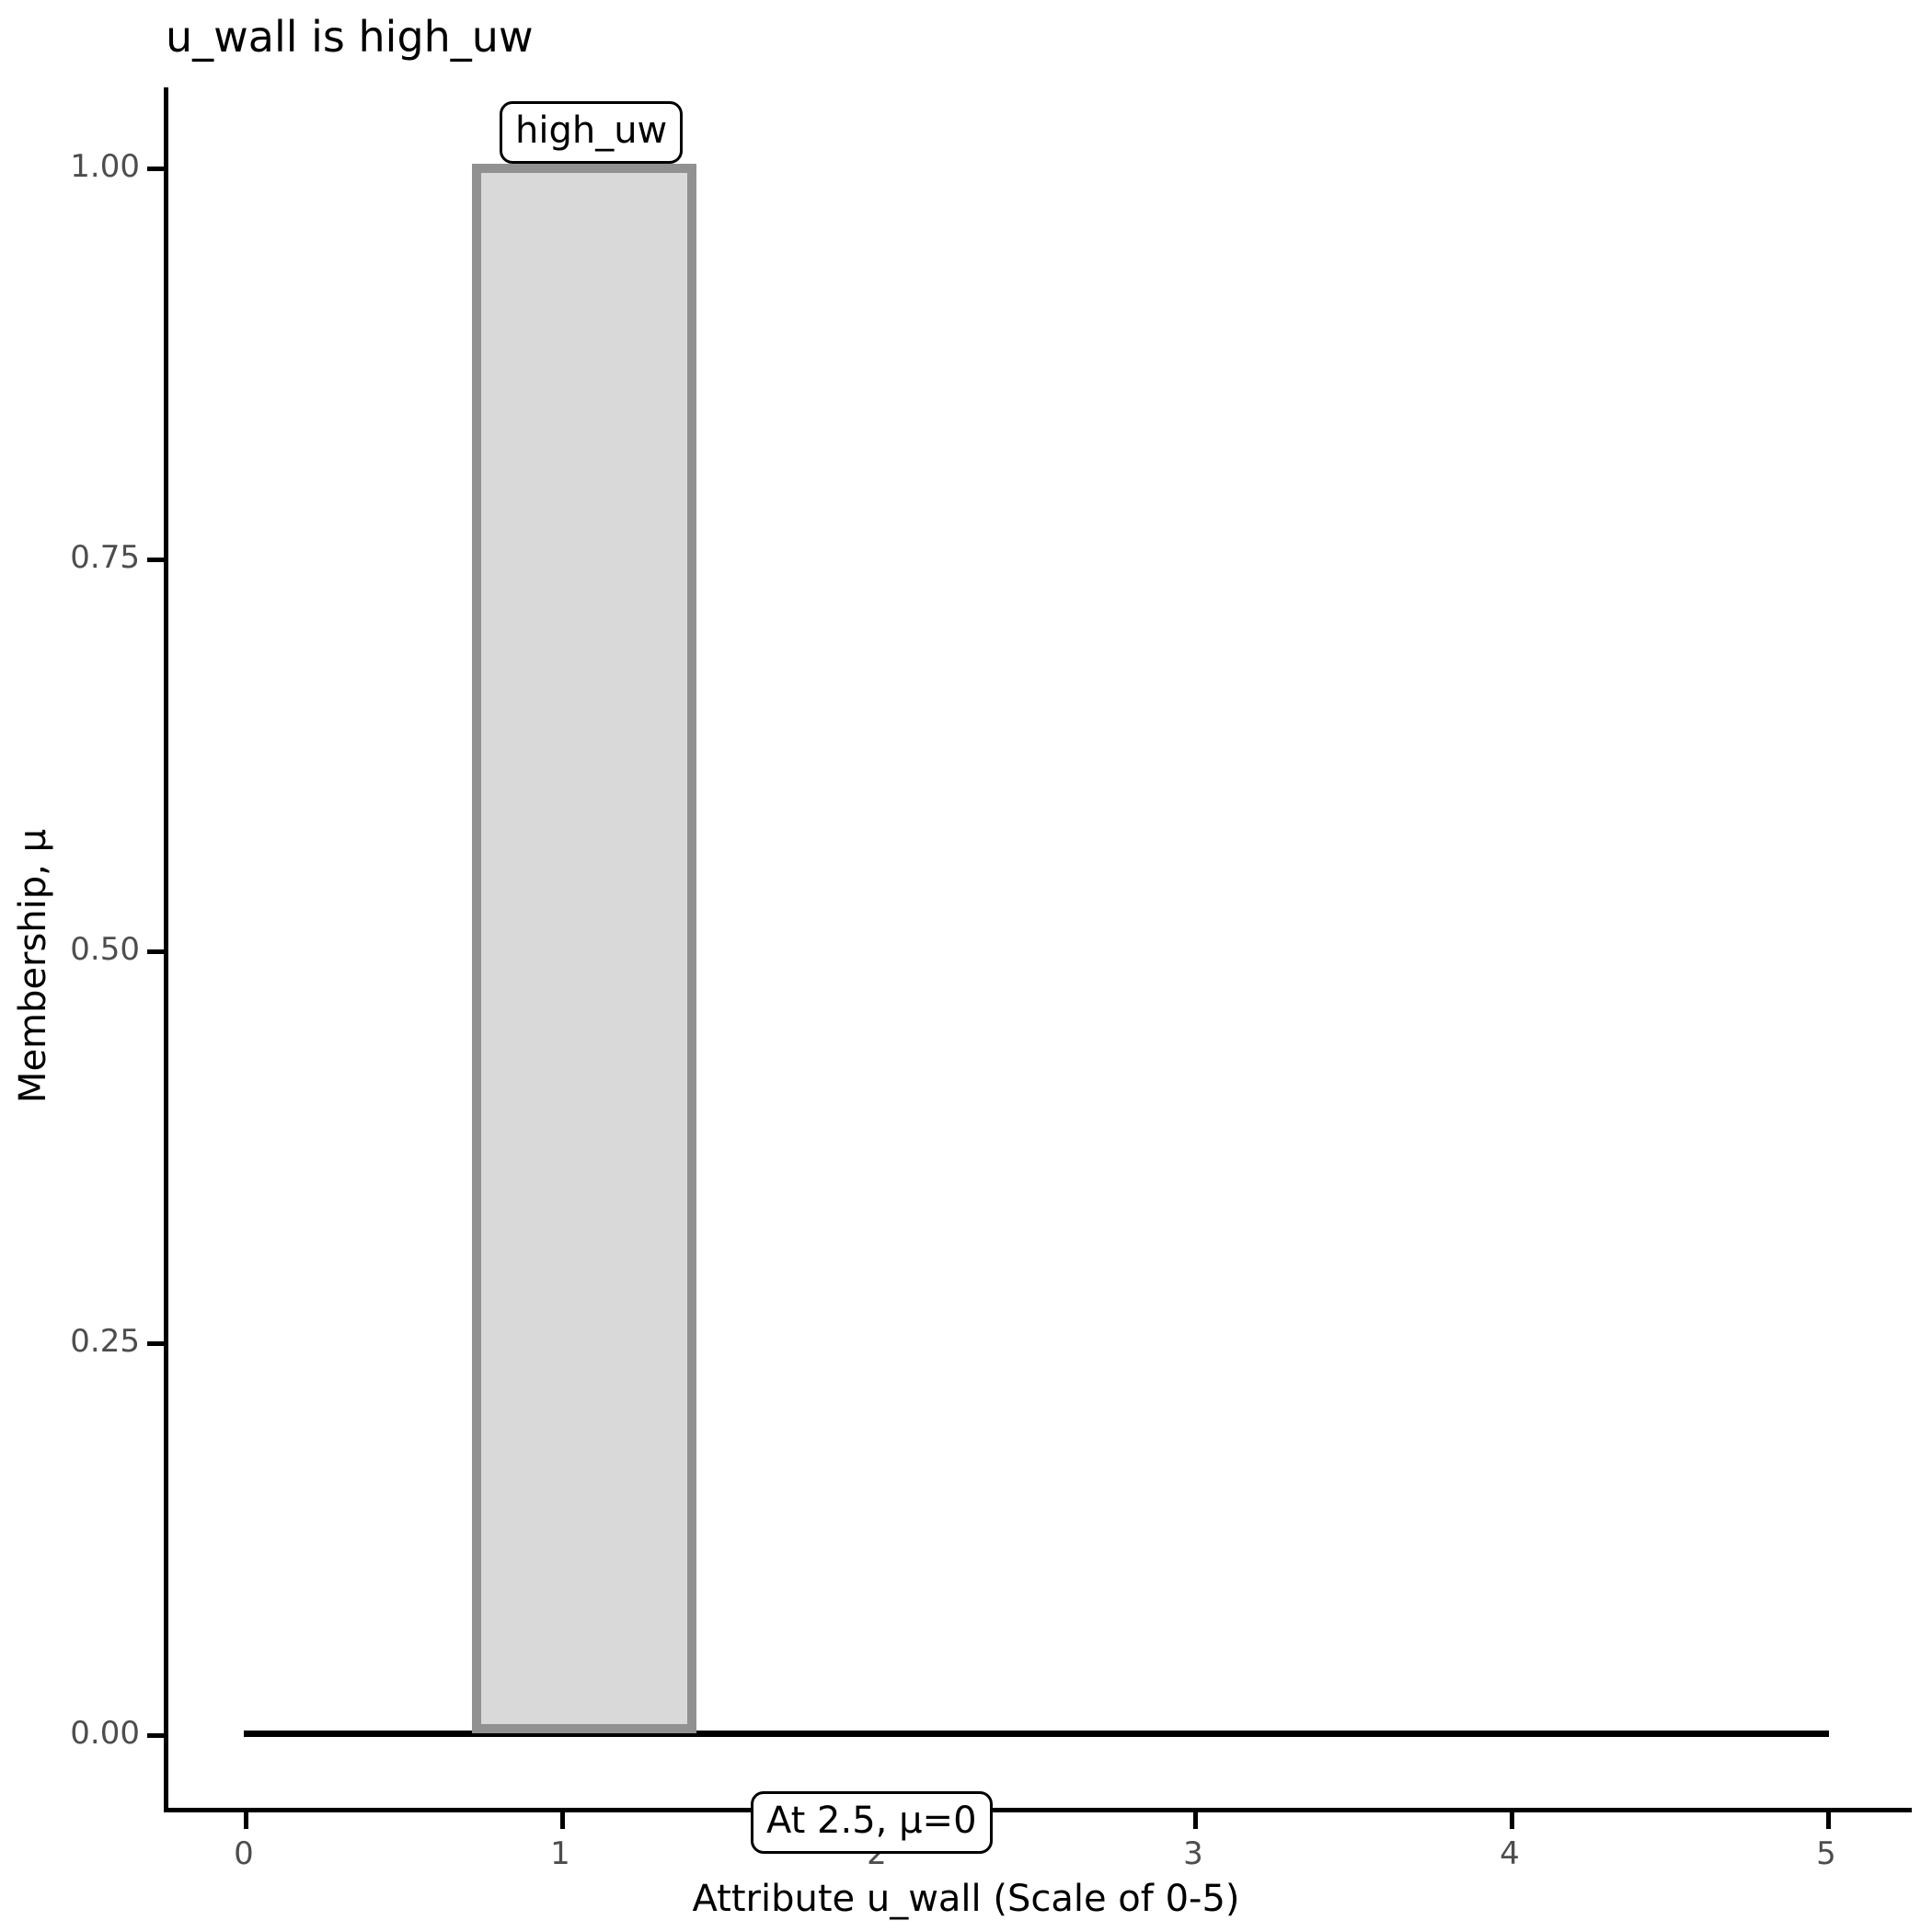 The height and width of the screenshot is (1932, 1932). Describe the element at coordinates (1038, 1810) in the screenshot. I see `x-axis-spine` at that location.